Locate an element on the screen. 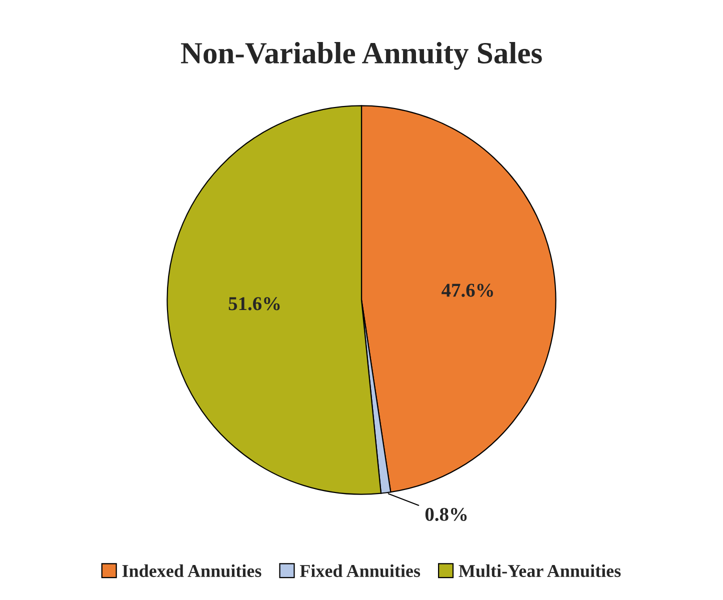 The height and width of the screenshot is (600, 723). legend-label: Multi-Year Annuities is located at coordinates (539, 571).